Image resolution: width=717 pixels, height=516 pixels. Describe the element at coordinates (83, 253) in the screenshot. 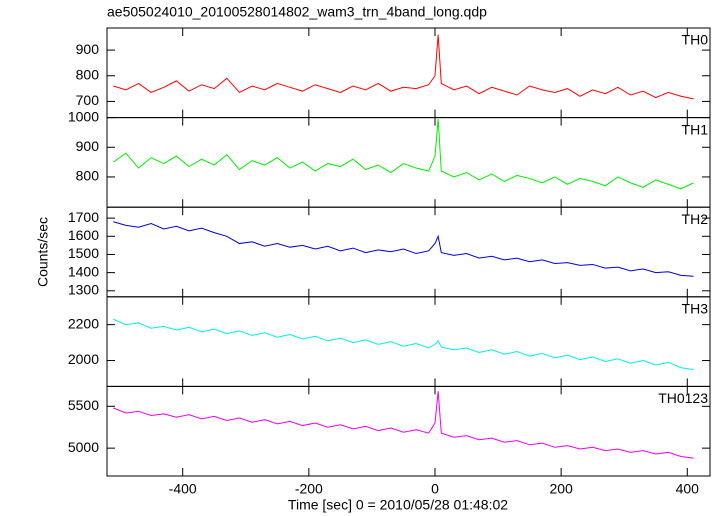

I see `y-tick-label: 1500` at that location.